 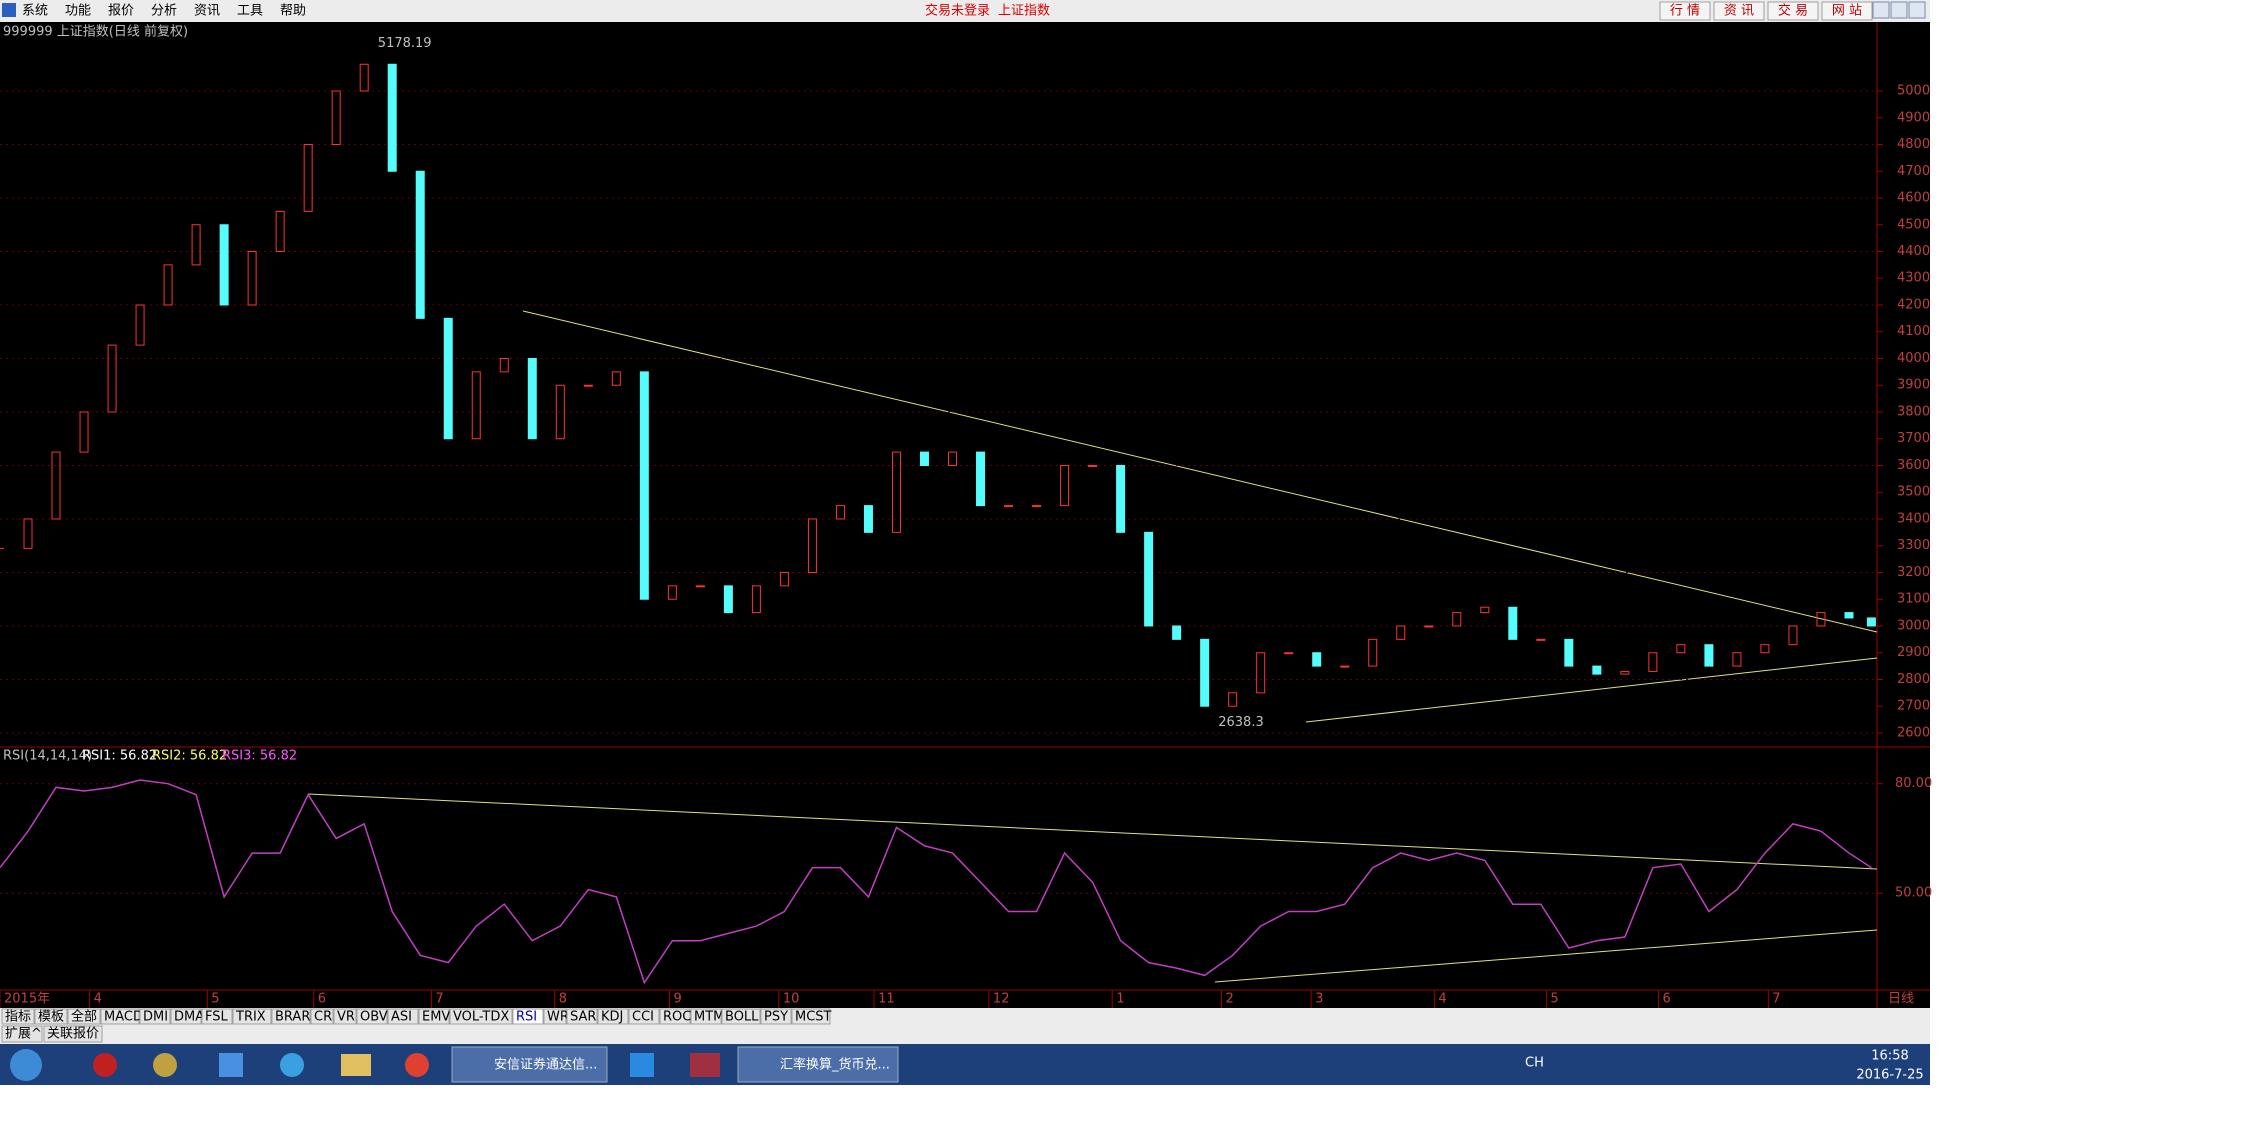 I want to click on indicator-tab-label: 指标, so click(x=18, y=1017).